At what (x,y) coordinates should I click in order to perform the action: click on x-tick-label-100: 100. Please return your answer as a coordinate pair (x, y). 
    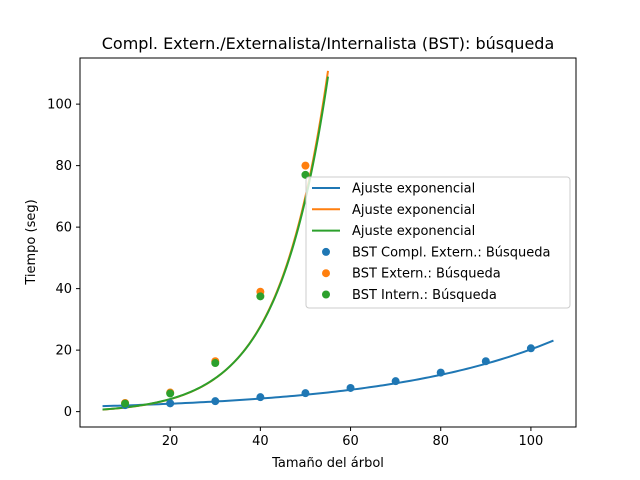
    Looking at the image, I should click on (530, 441).